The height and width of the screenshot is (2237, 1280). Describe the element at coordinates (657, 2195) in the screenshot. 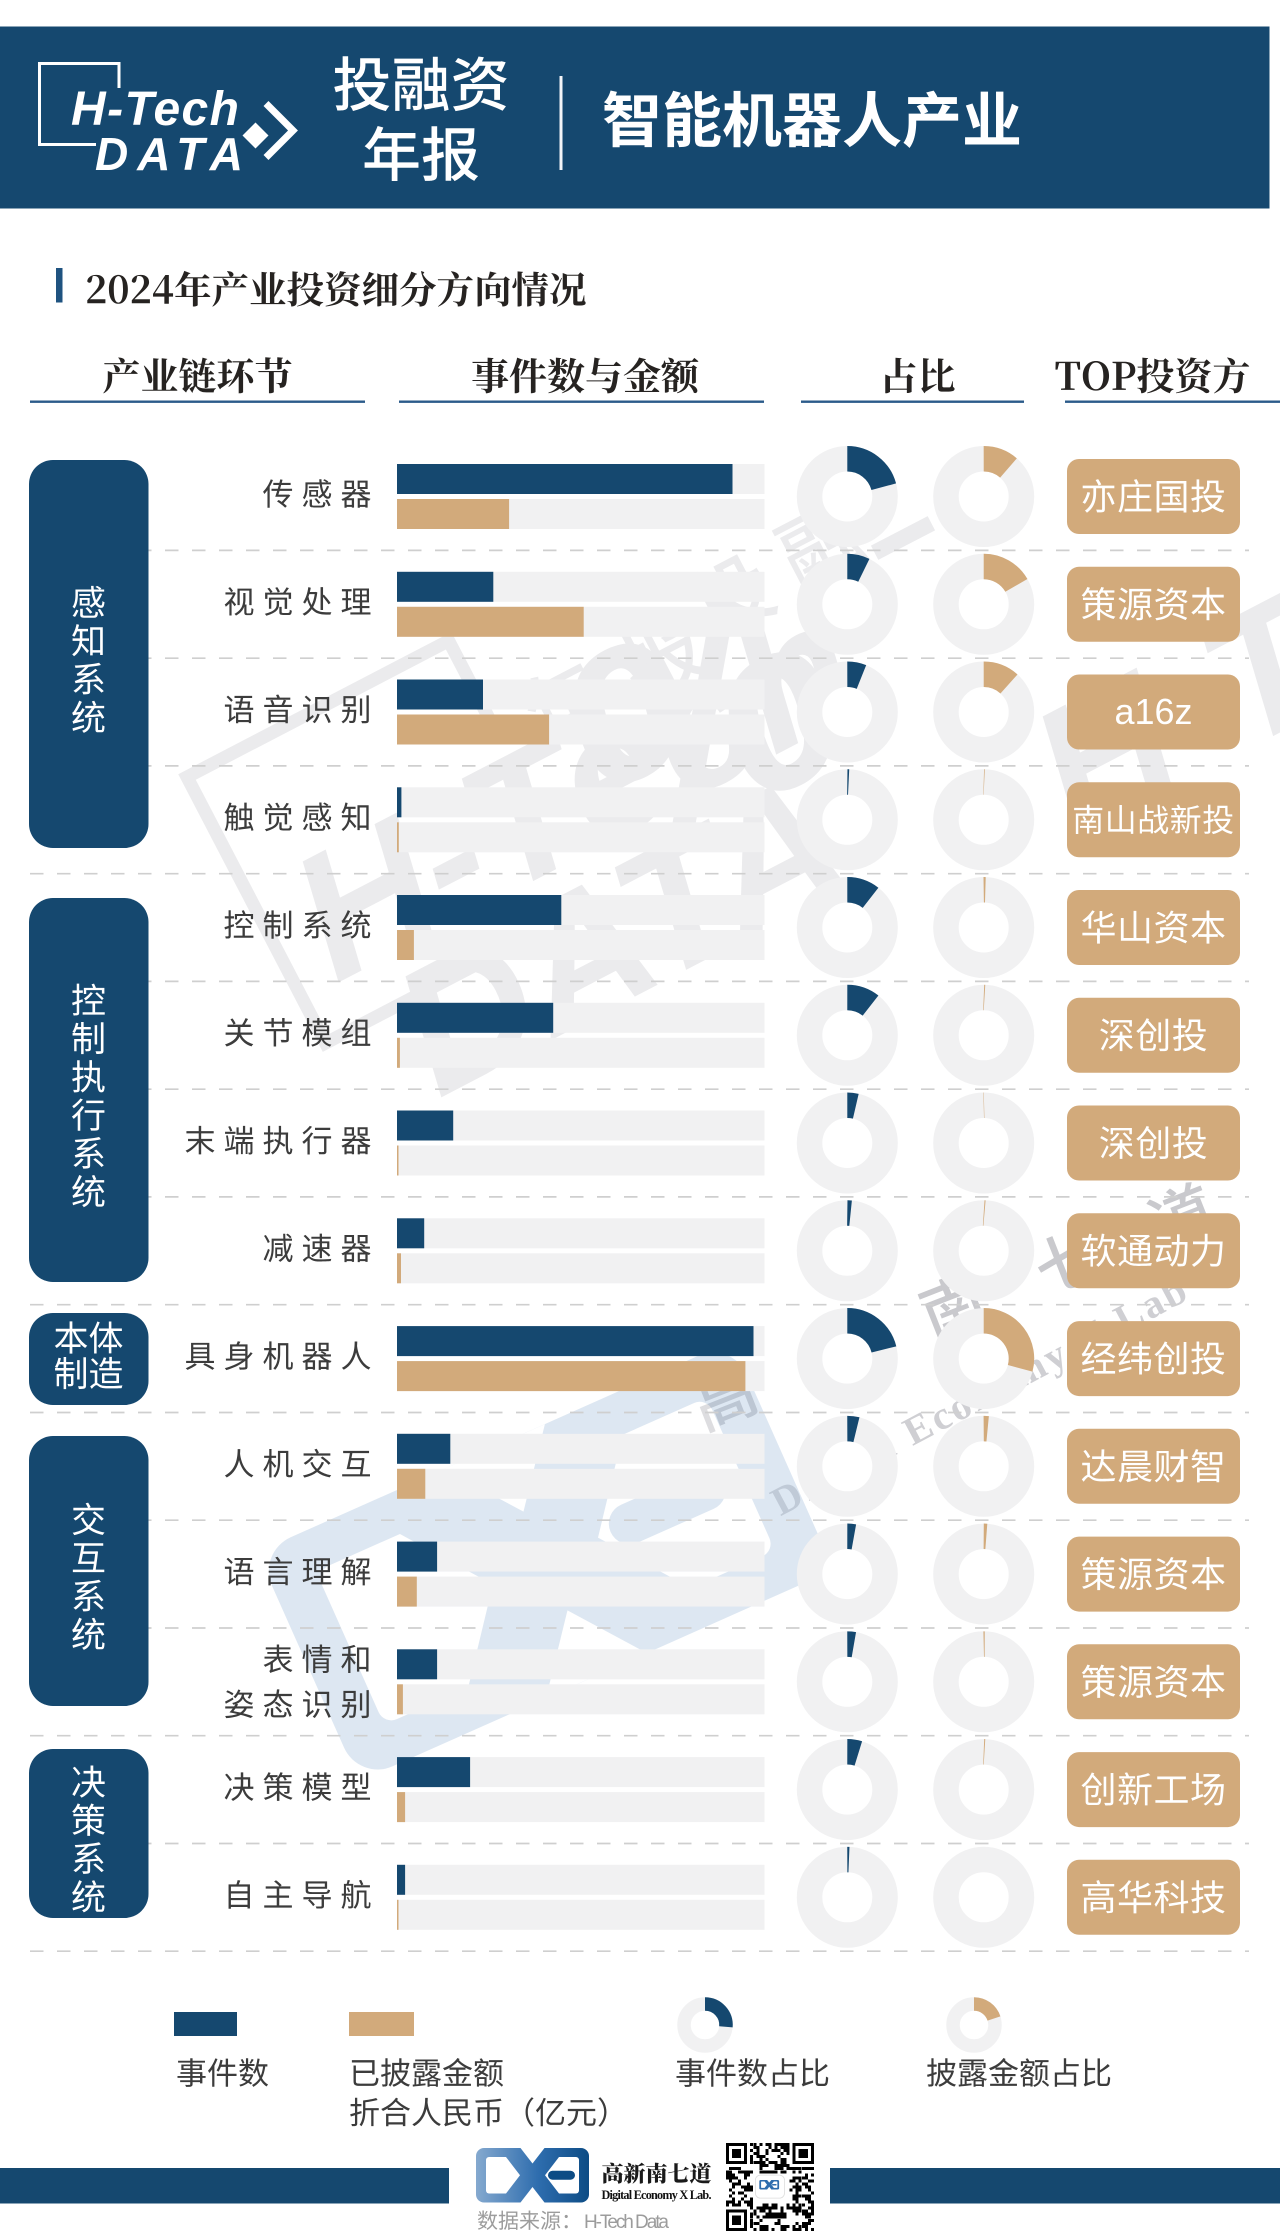

I see `svg-text: Digital Economy X Lab.` at that location.